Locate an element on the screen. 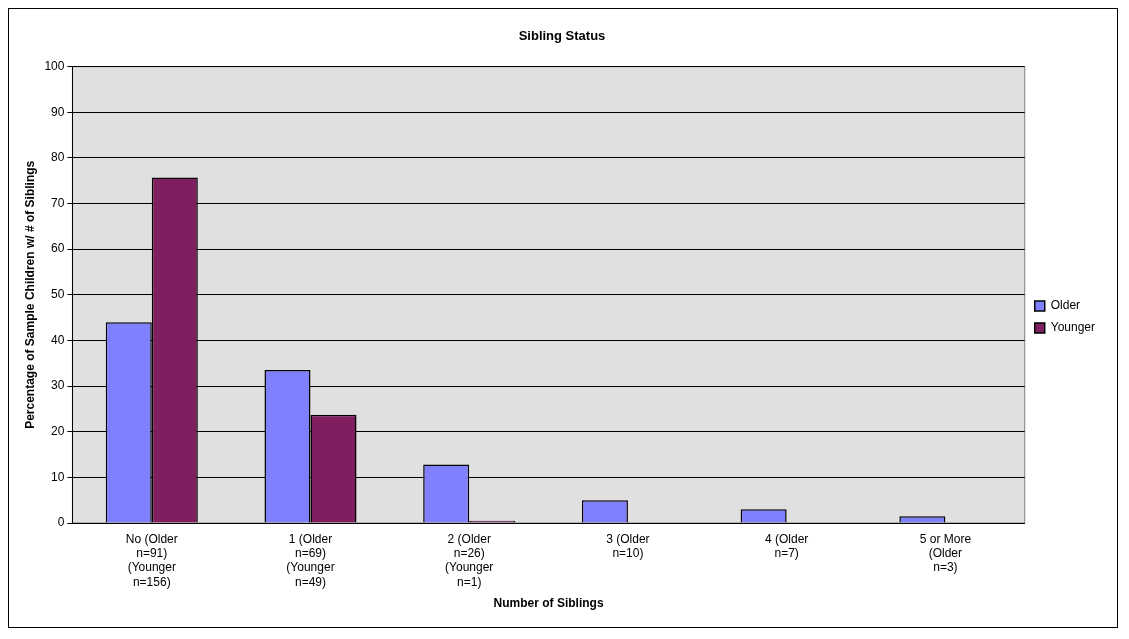 This screenshot has height=639, width=1129. y-tick-label: 10 is located at coordinates (58, 476).